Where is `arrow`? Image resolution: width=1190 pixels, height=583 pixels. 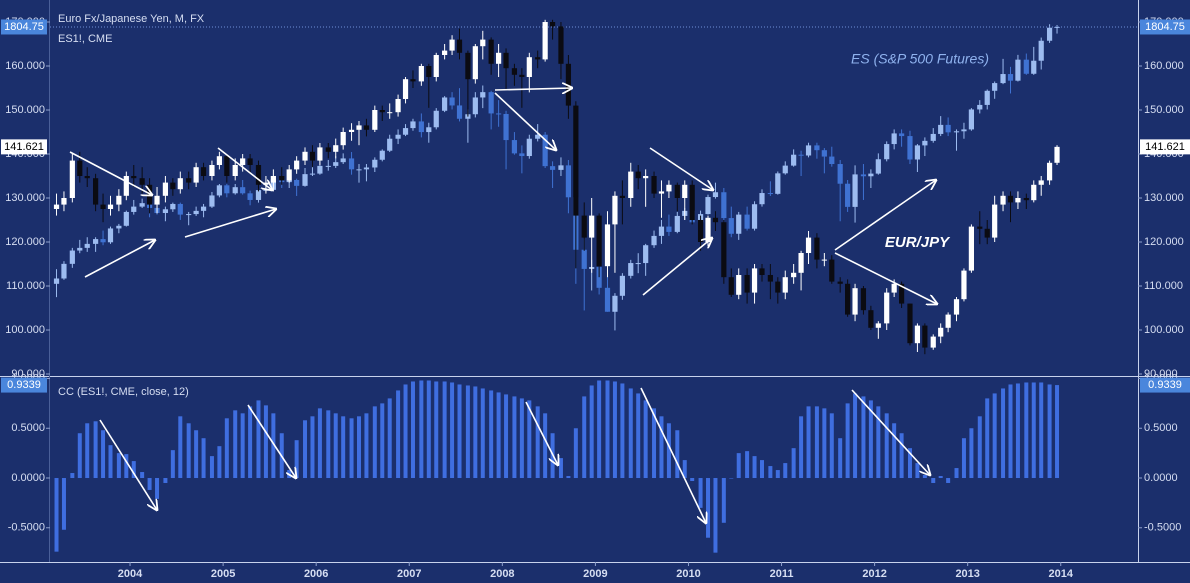 arrow is located at coordinates (110, 173).